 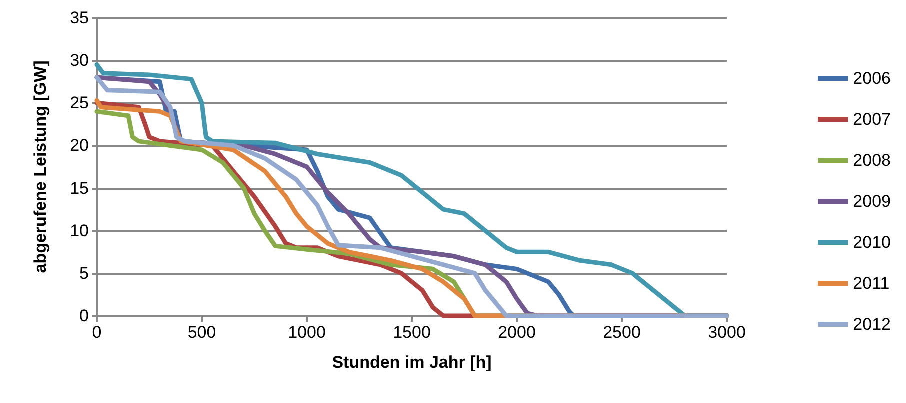 I want to click on legend-label: 2008, so click(x=872, y=160).